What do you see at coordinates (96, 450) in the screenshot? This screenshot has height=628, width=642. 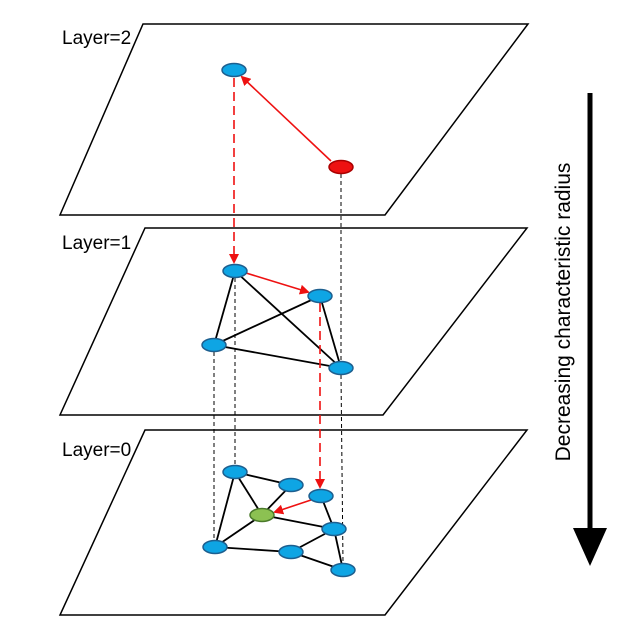 I see `layer-0-label: Layer=0` at bounding box center [96, 450].